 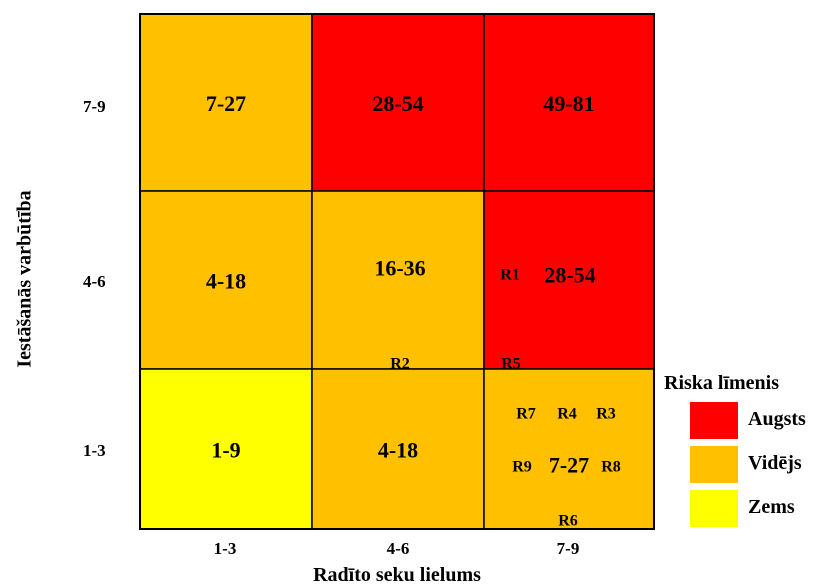 I want to click on risk-marker-r9: R9, so click(x=522, y=467).